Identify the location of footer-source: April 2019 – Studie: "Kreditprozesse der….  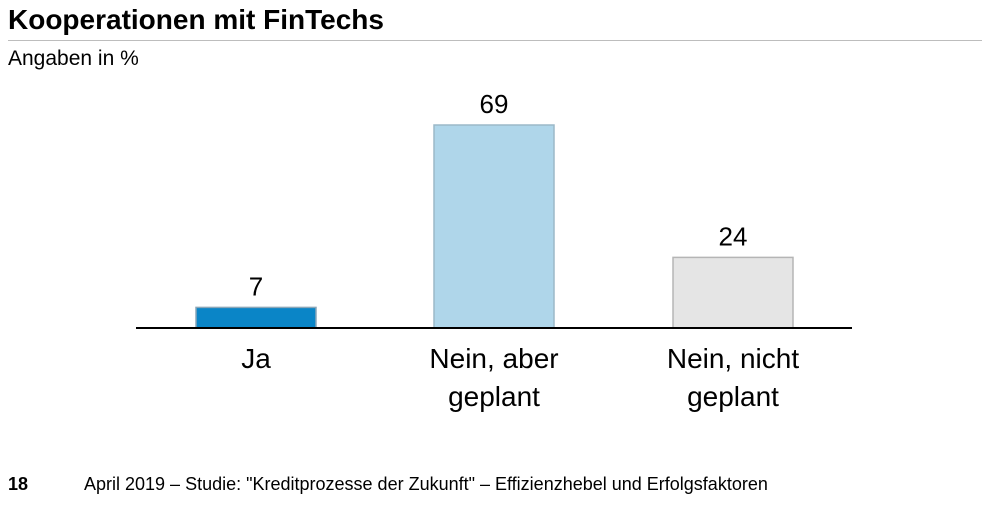
(426, 484).